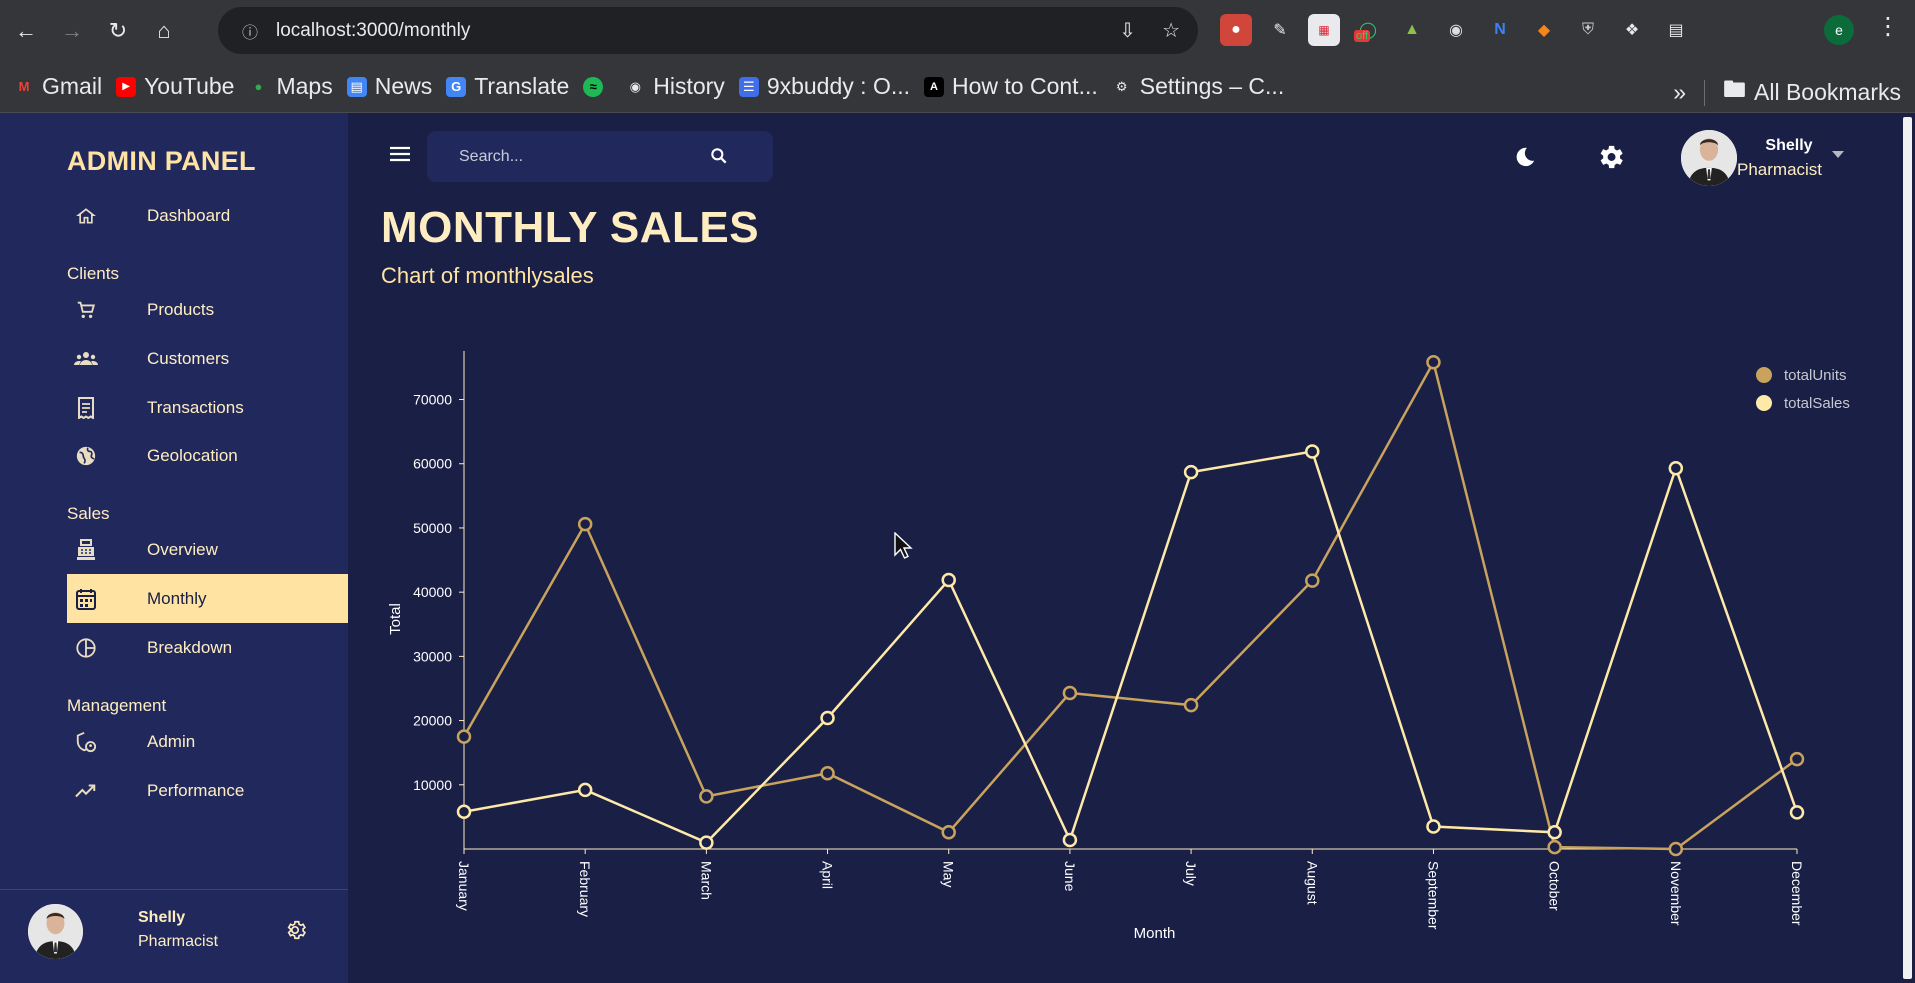  I want to click on bookmark-news: ▤ News, so click(389, 86).